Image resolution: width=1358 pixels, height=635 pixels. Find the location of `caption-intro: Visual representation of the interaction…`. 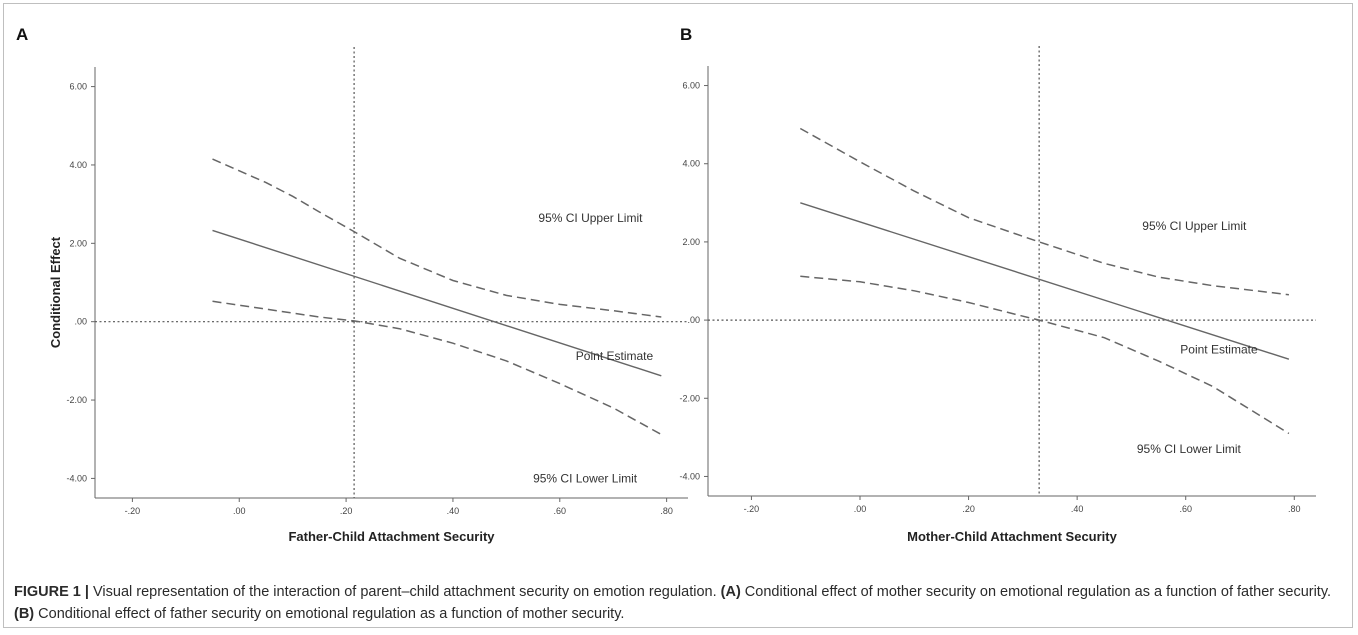

caption-intro: Visual representation of the interaction… is located at coordinates (404, 592).